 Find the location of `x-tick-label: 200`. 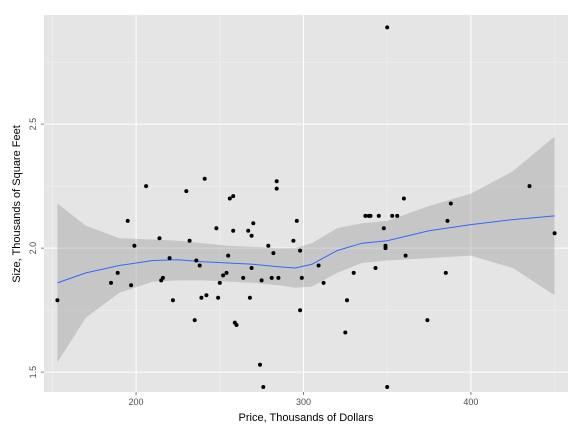

x-tick-label: 200 is located at coordinates (136, 402).